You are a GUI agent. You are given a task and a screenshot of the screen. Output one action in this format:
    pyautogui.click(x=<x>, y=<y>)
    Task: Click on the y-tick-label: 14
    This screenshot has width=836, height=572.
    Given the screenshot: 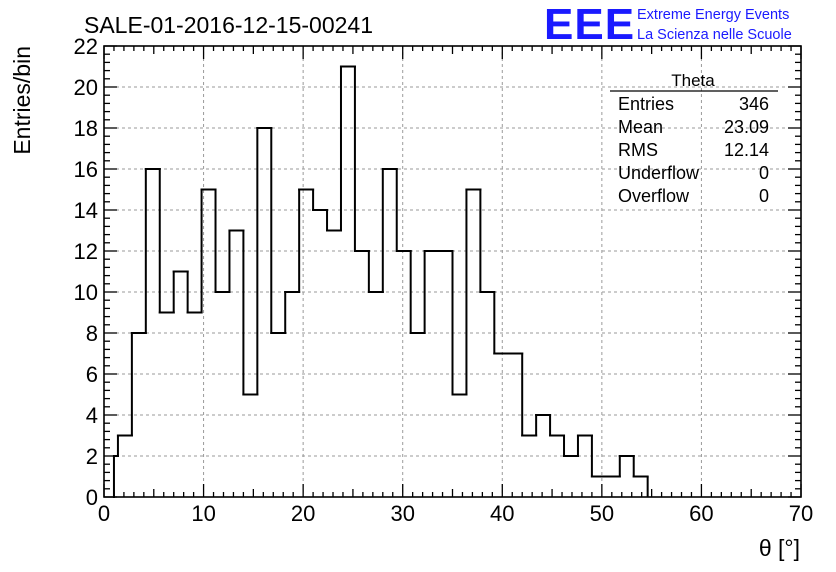 What is the action you would take?
    pyautogui.click(x=86, y=210)
    